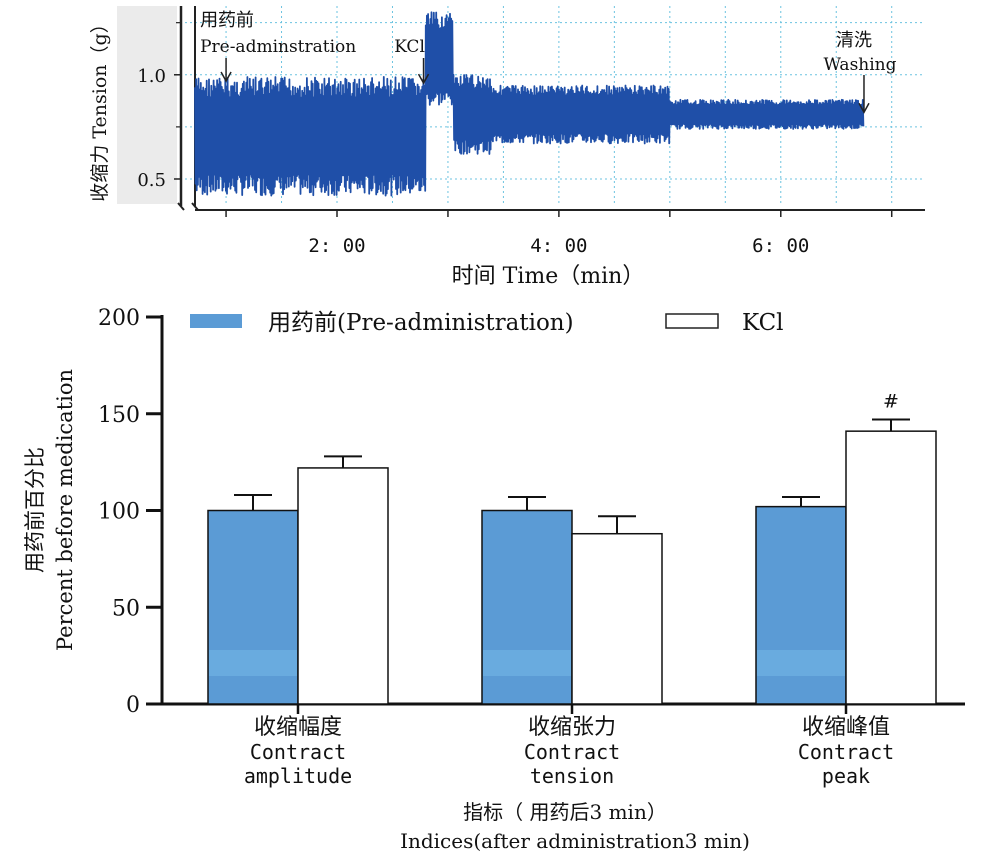  Describe the element at coordinates (572, 727) in the screenshot. I see `category-label-cn: 收缩张力` at that location.